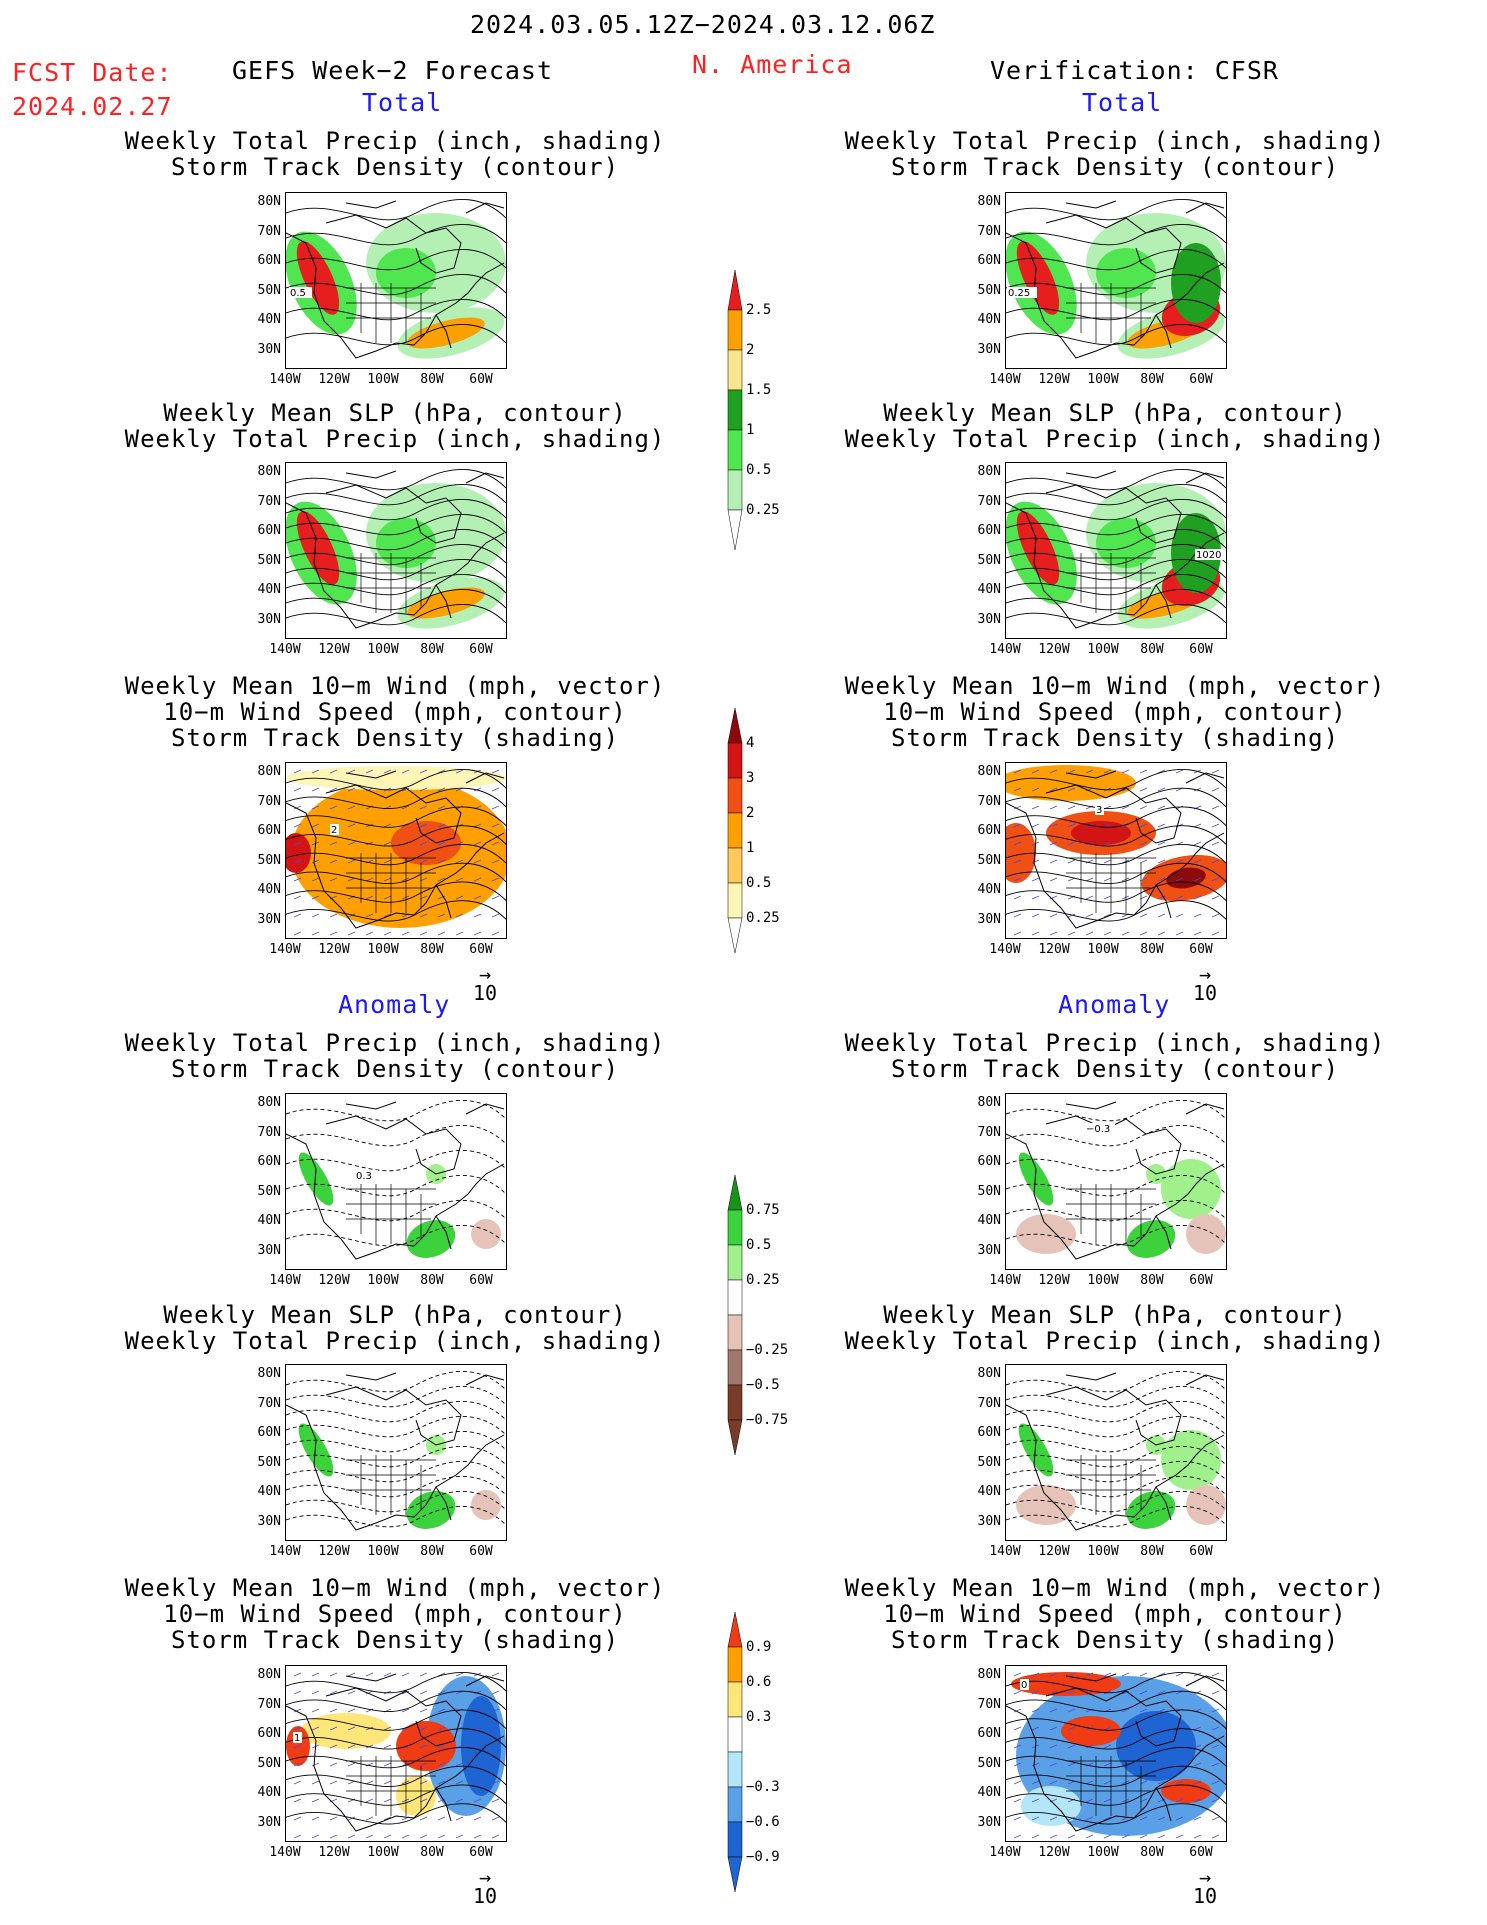 The image size is (1487, 1925). What do you see at coordinates (1116, 1452) in the screenshot?
I see `verification-map-panom` at bounding box center [1116, 1452].